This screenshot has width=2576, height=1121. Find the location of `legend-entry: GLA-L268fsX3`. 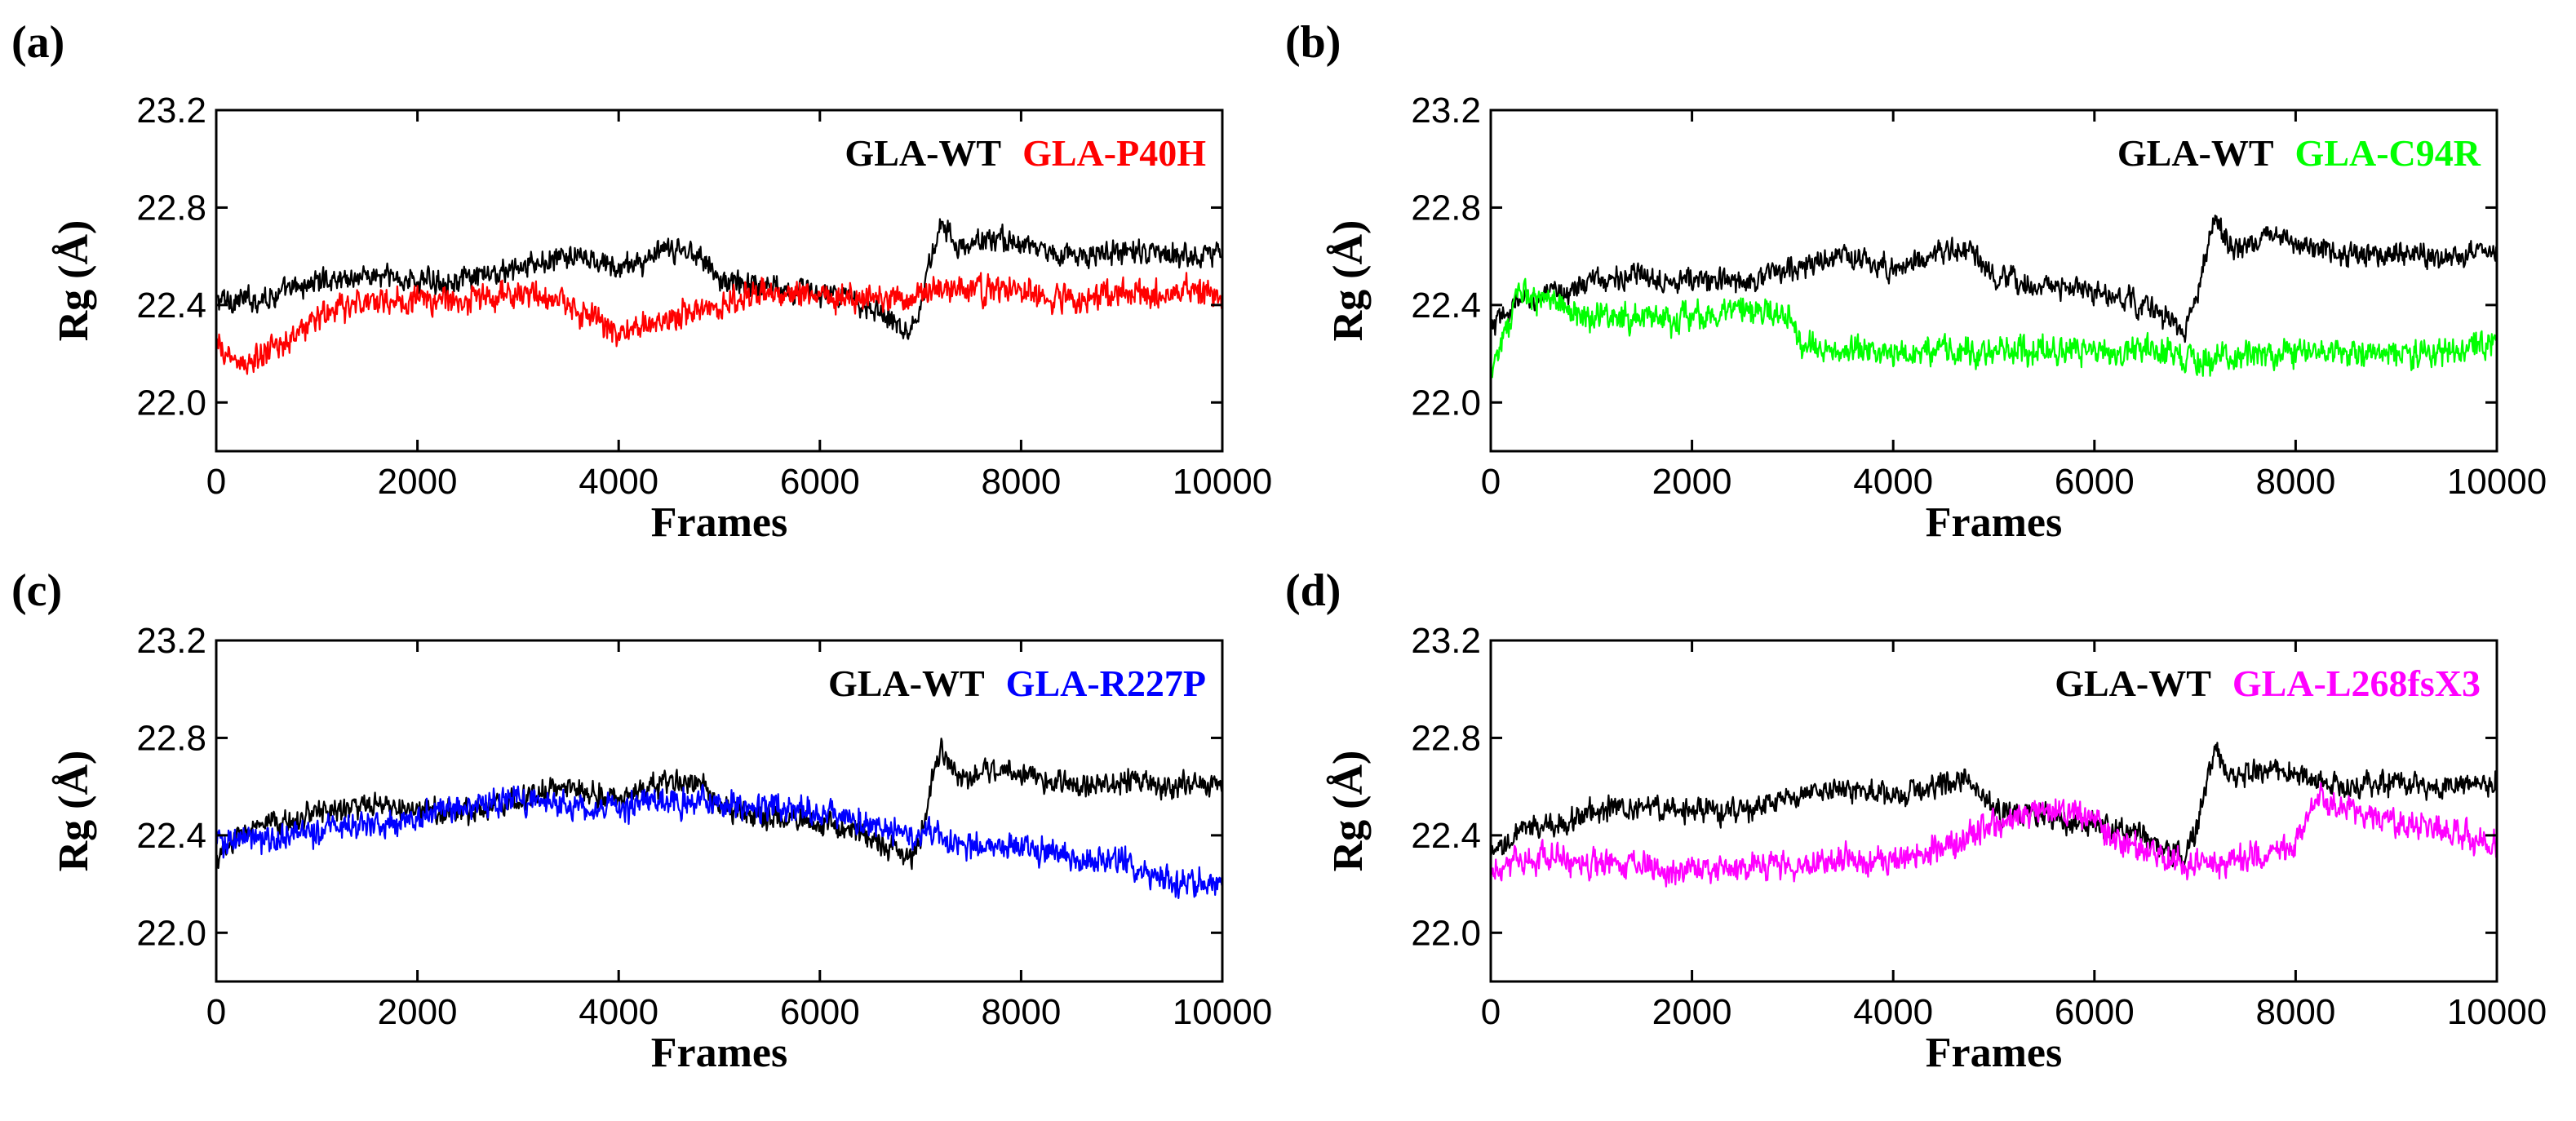

legend-entry: GLA-L268fsX3 is located at coordinates (2356, 683).